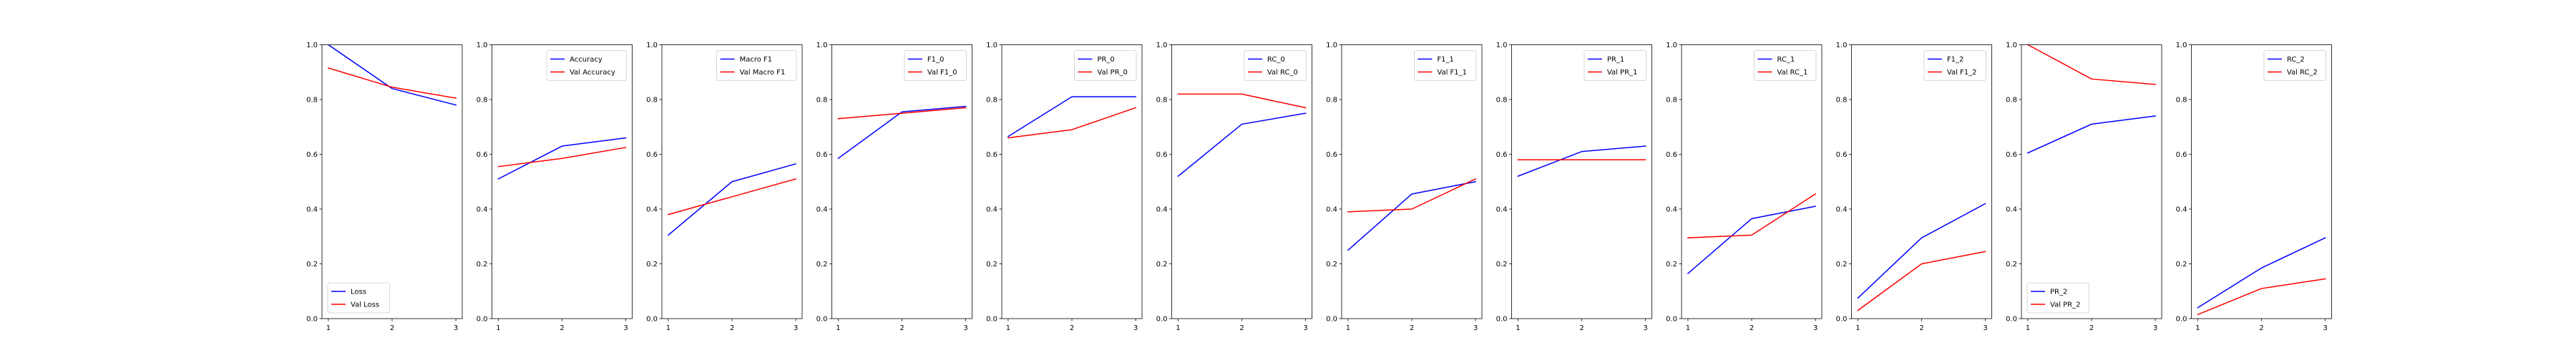  Describe the element at coordinates (2302, 73) in the screenshot. I see `legend-label: Val RC_2` at that location.